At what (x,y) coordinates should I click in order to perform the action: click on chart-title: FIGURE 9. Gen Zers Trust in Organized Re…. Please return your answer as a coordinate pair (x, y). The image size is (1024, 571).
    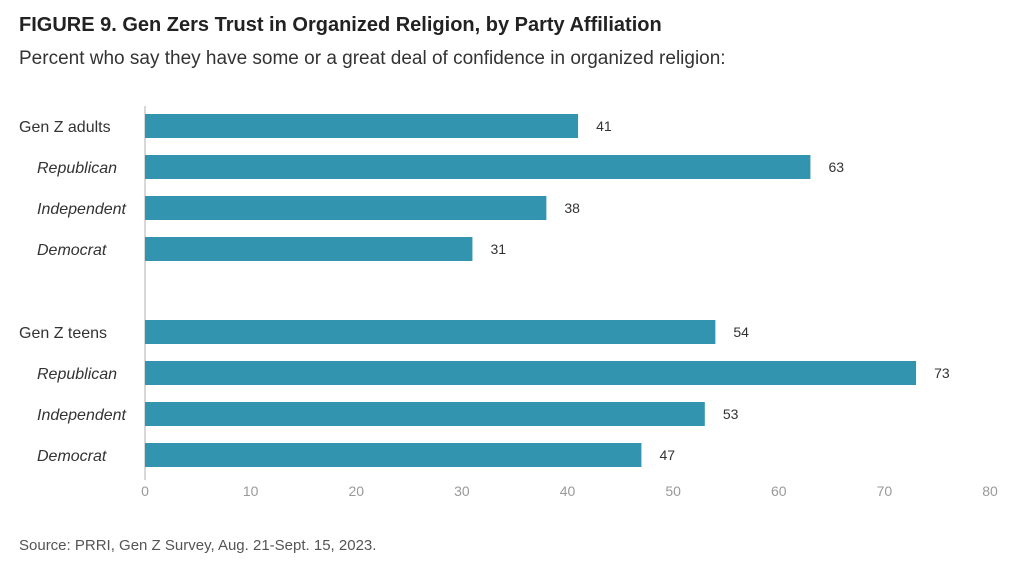
    Looking at the image, I should click on (340, 25).